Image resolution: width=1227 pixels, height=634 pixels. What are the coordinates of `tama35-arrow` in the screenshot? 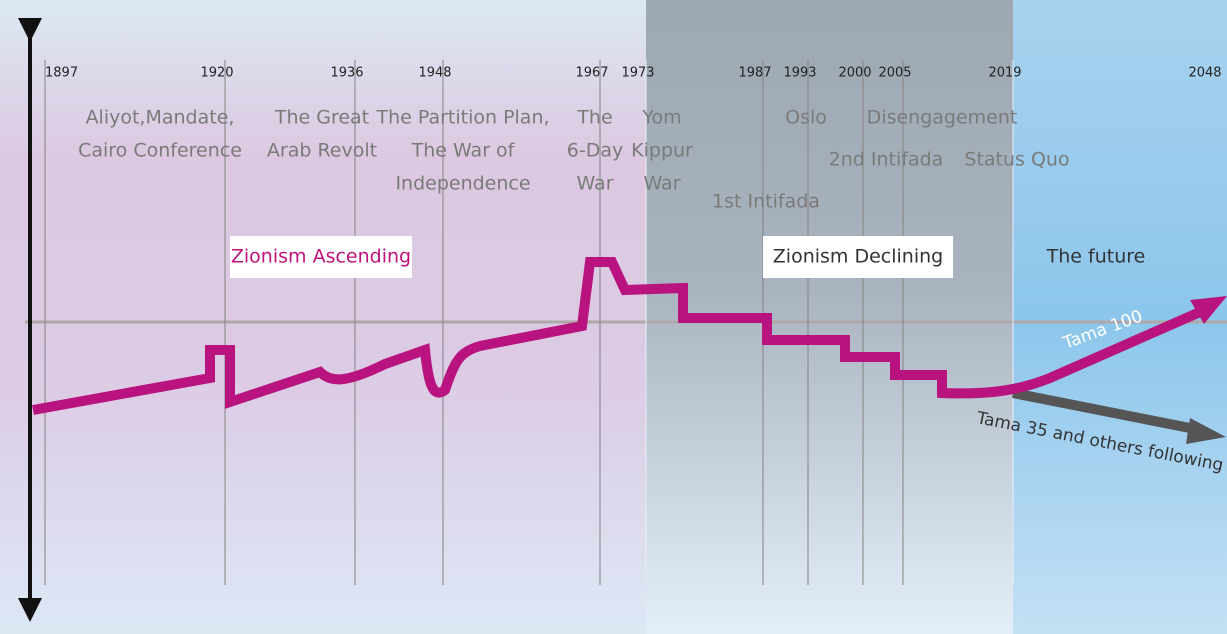 It's located at (1106, 411).